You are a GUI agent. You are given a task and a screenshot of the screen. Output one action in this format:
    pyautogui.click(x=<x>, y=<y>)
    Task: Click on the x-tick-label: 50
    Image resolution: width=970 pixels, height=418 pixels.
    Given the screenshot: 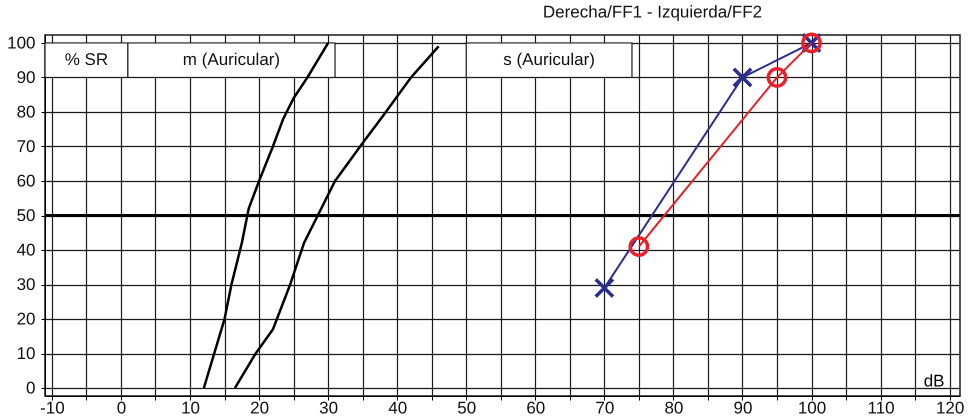 What is the action you would take?
    pyautogui.click(x=466, y=408)
    